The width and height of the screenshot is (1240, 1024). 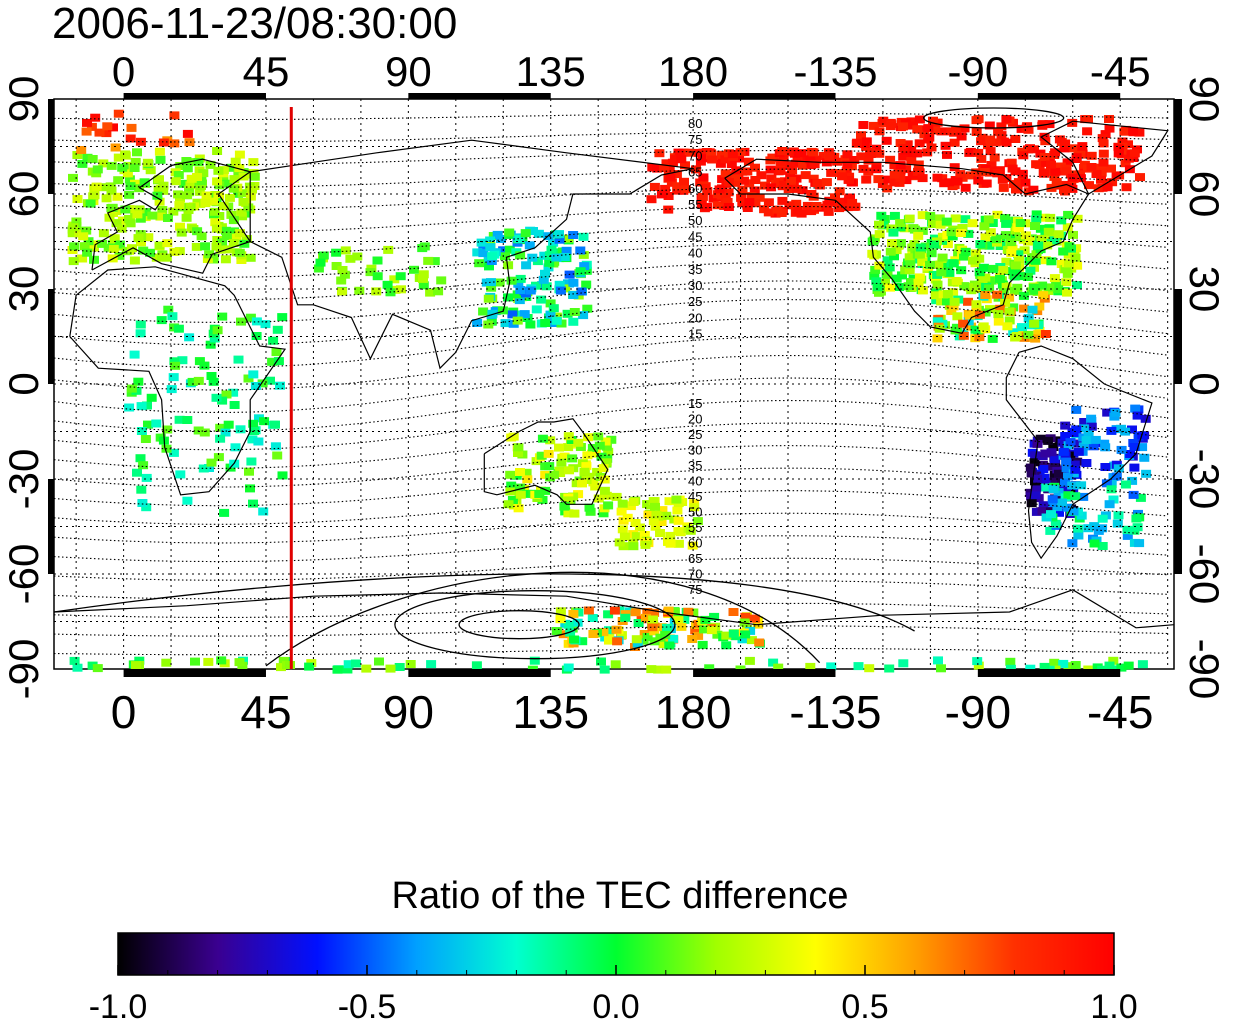 What do you see at coordinates (265, 712) in the screenshot?
I see `lon-tick-bottom: 45` at bounding box center [265, 712].